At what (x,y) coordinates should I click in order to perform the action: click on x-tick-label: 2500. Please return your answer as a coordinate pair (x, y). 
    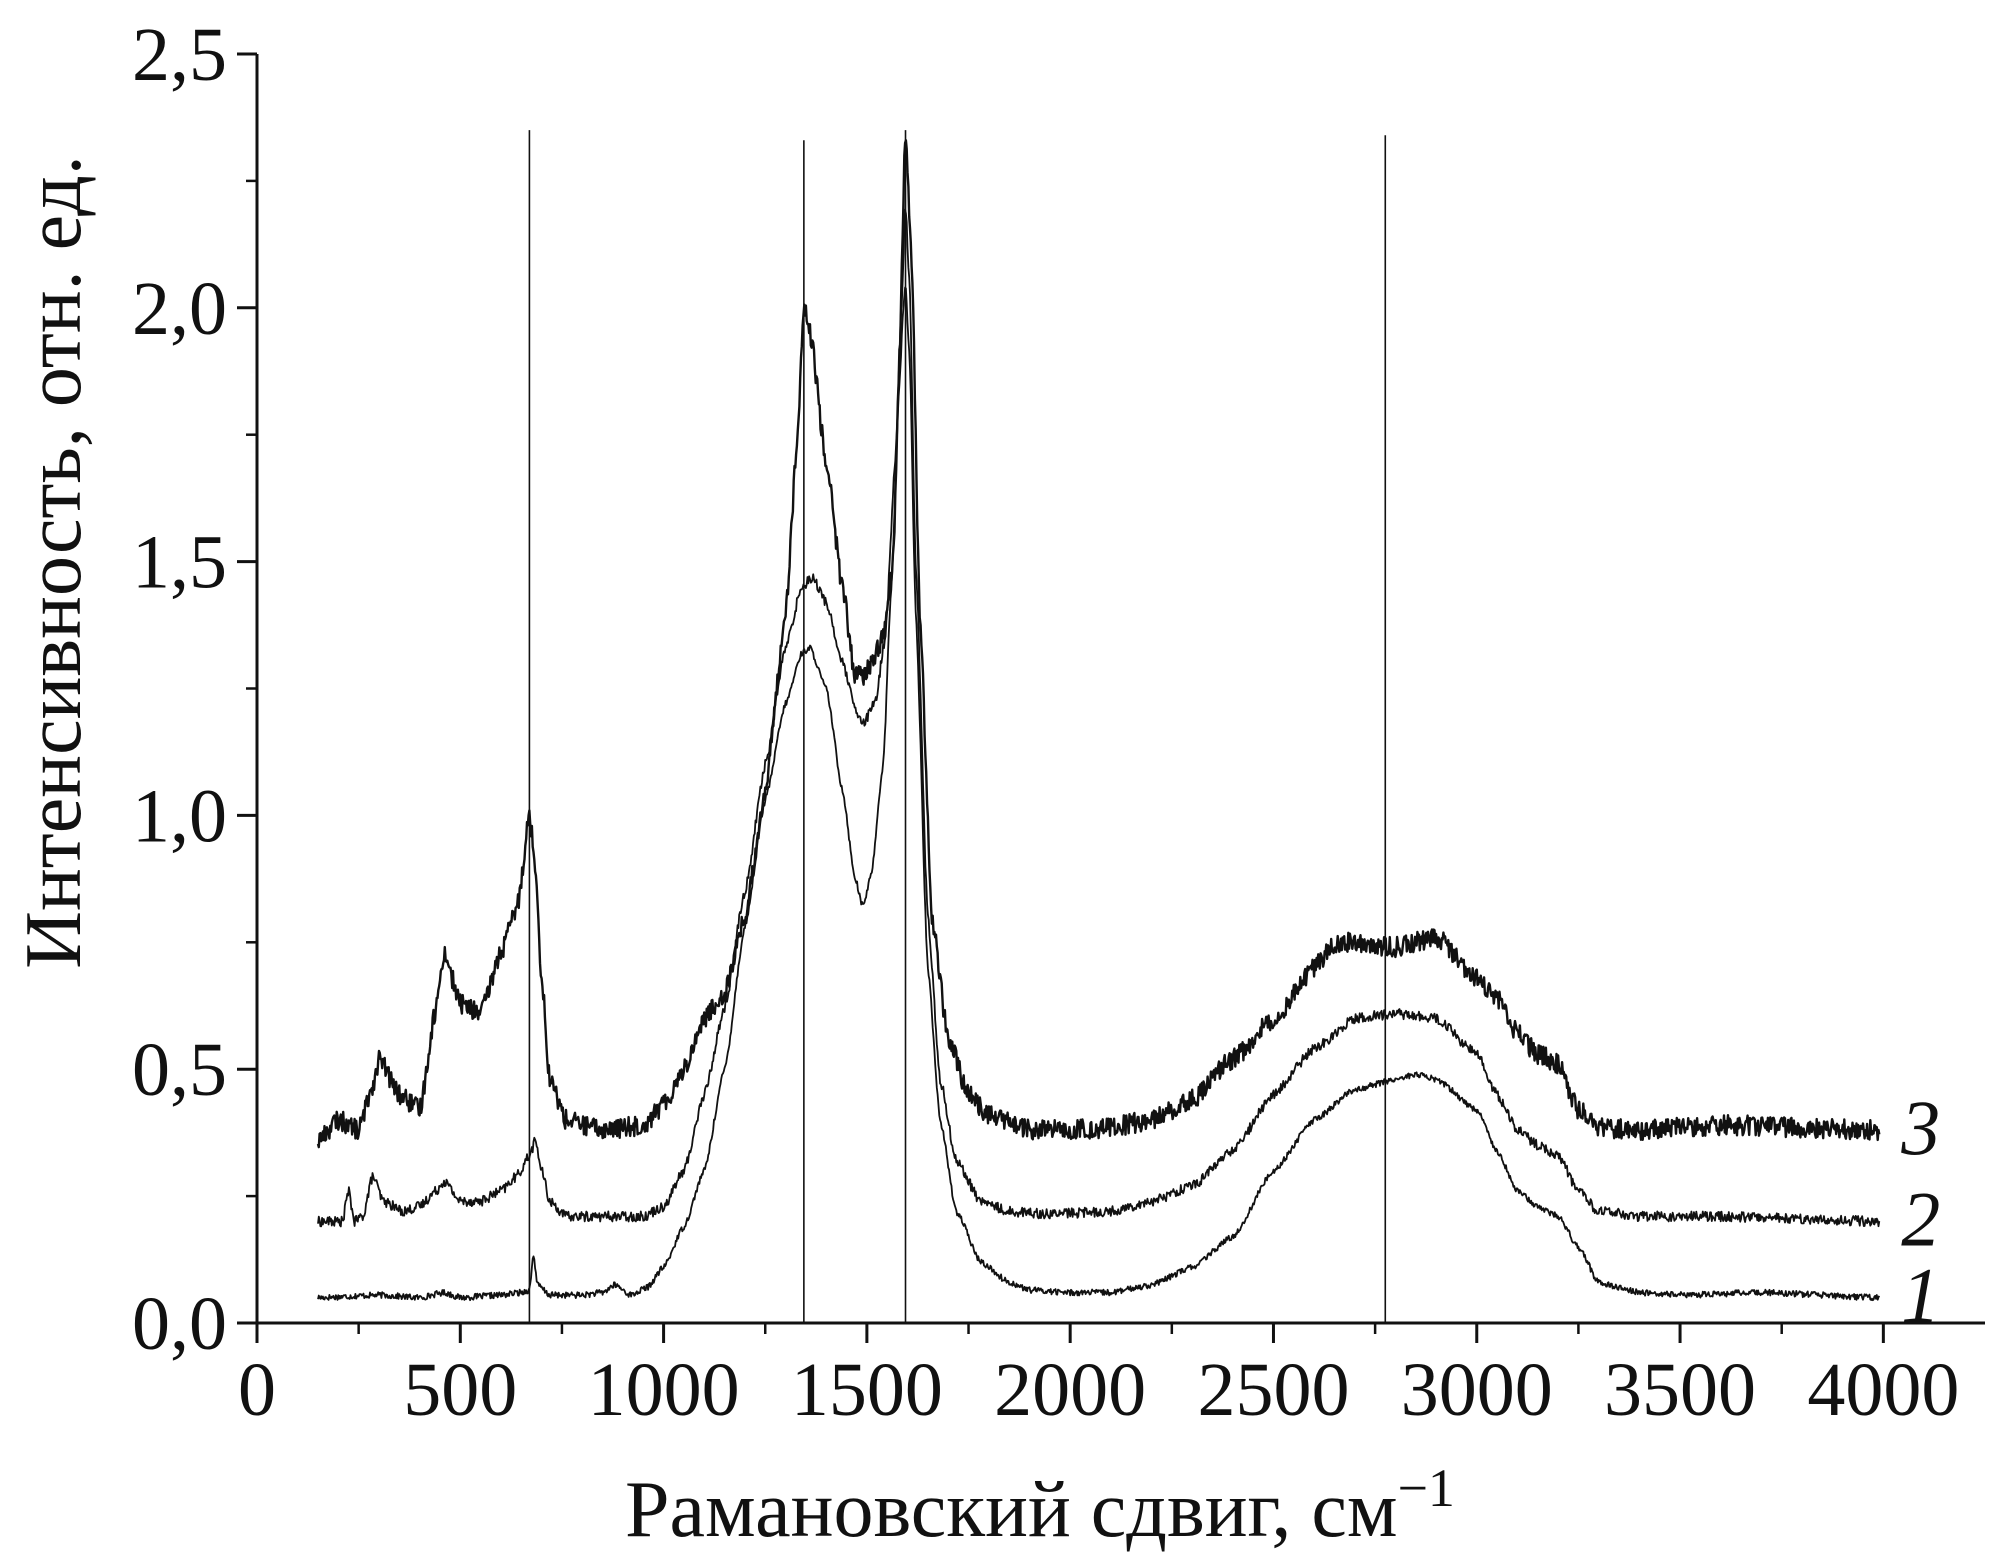
    Looking at the image, I should click on (1273, 1390).